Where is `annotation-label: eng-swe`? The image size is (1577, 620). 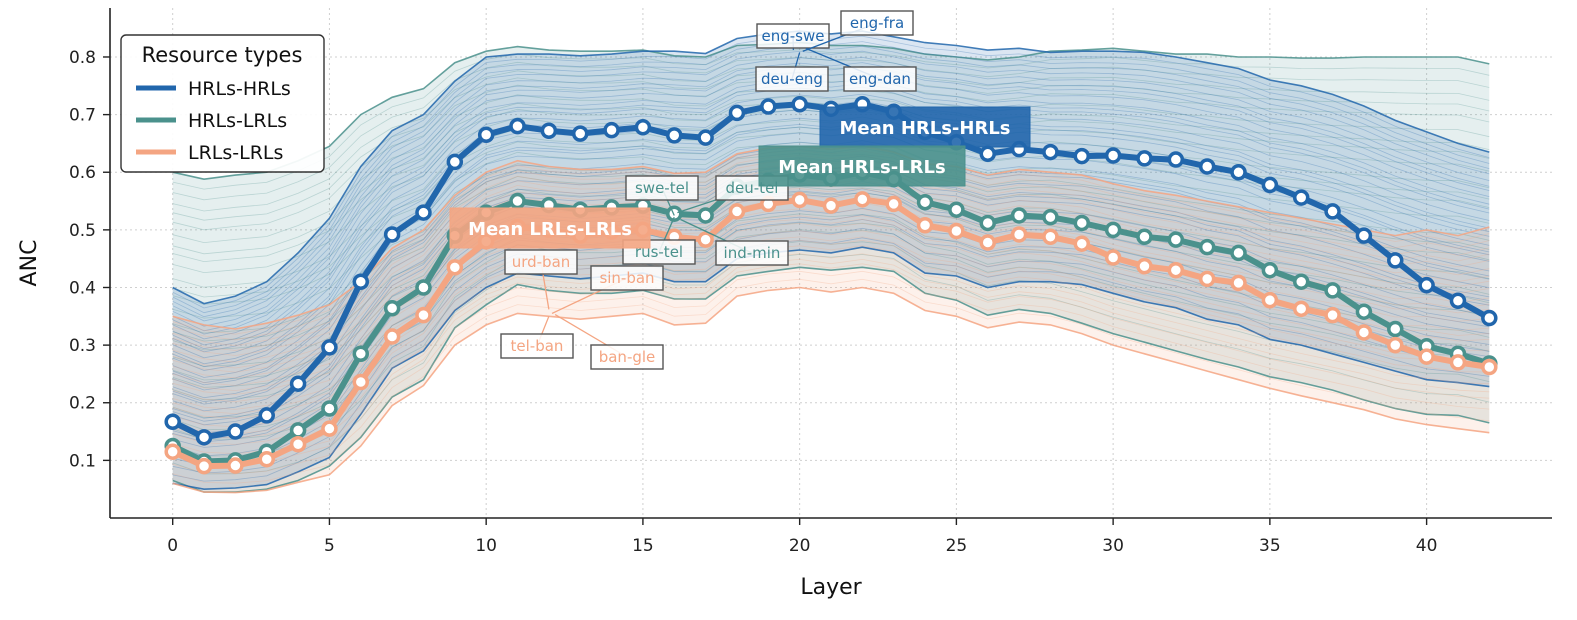
annotation-label: eng-swe is located at coordinates (793, 36).